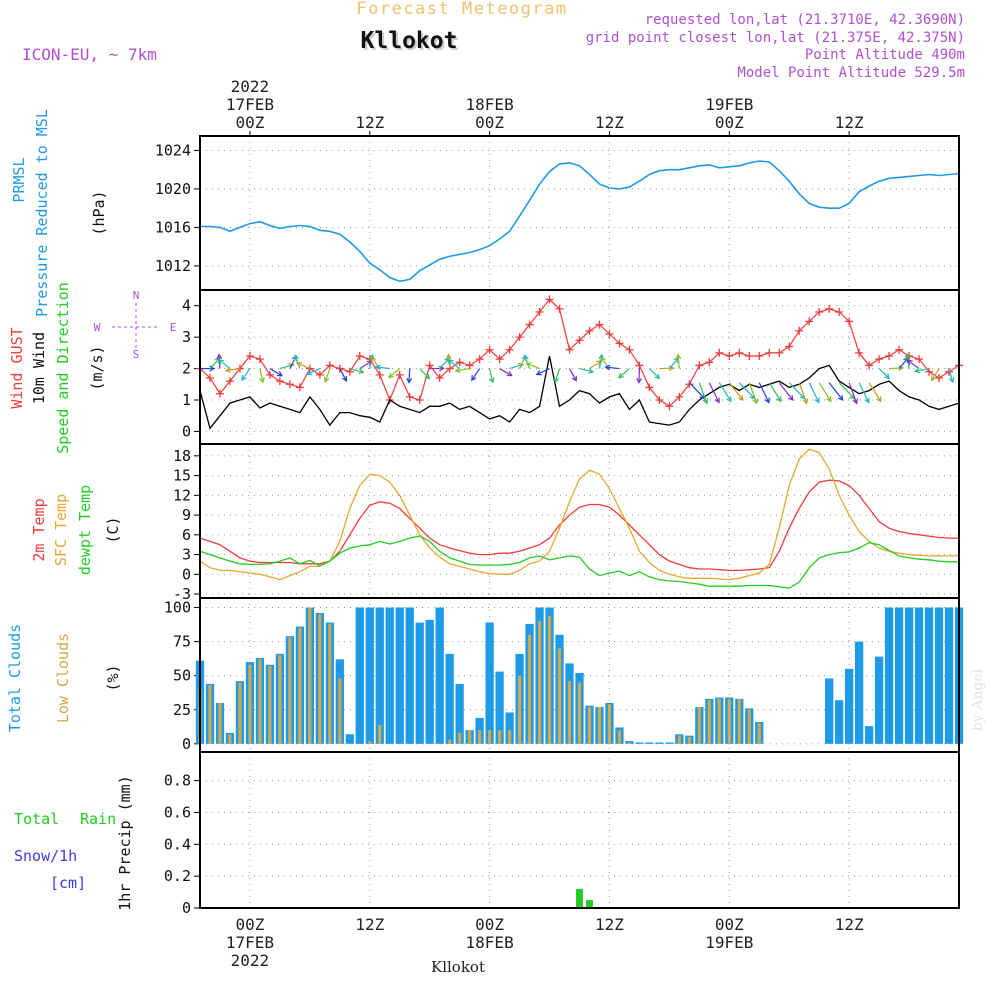 This screenshot has height=1004, width=1000. Describe the element at coordinates (17, 367) in the screenshot. I see `wind-gust-label: Wind GUST` at that location.